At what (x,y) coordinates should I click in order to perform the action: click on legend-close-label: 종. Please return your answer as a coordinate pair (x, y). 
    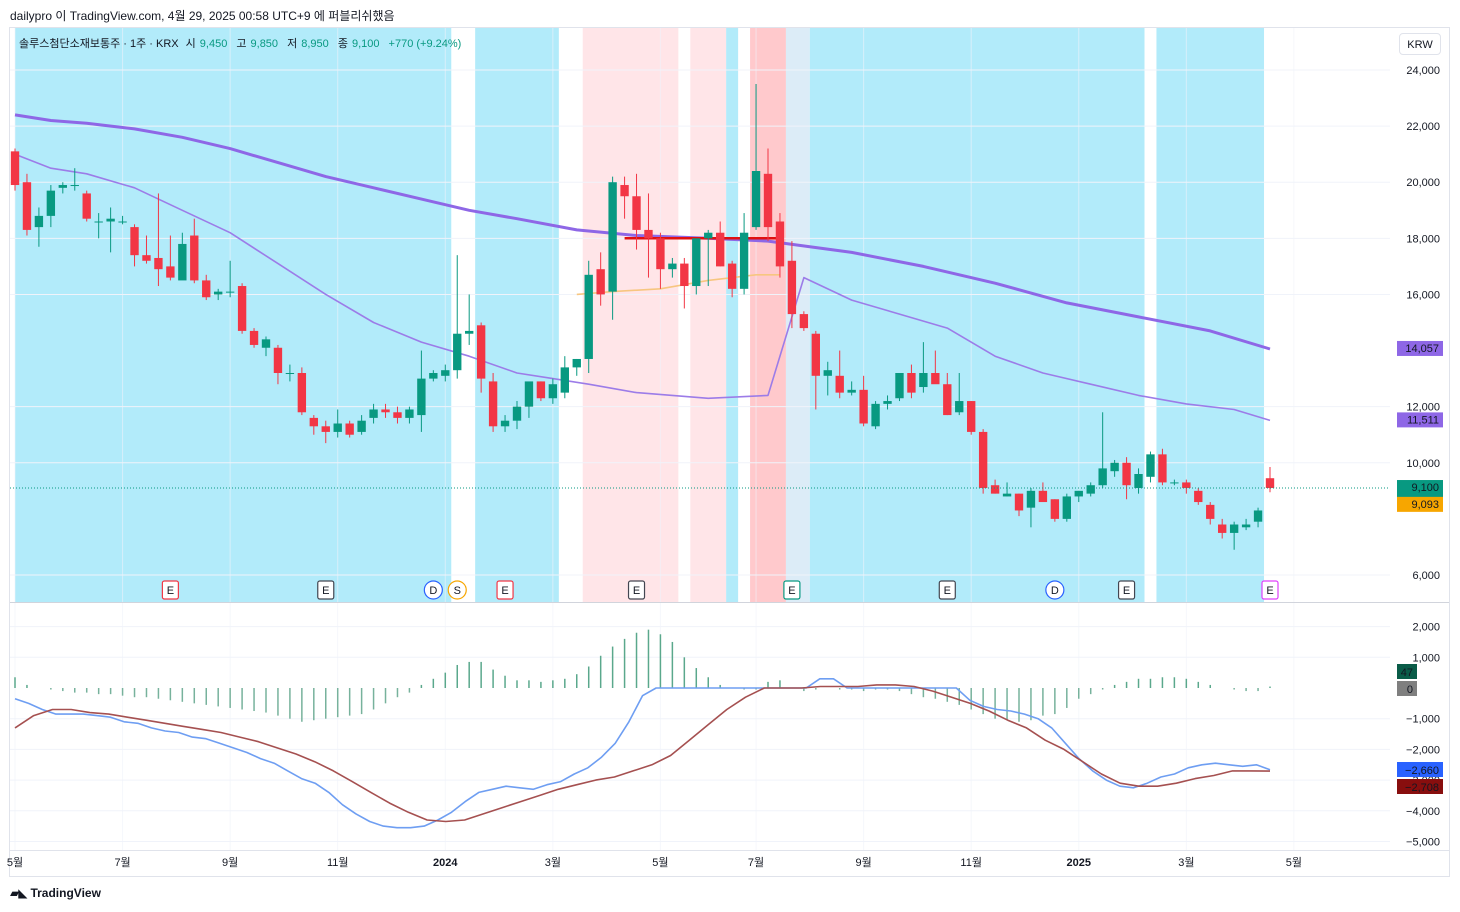
    Looking at the image, I should click on (342, 44).